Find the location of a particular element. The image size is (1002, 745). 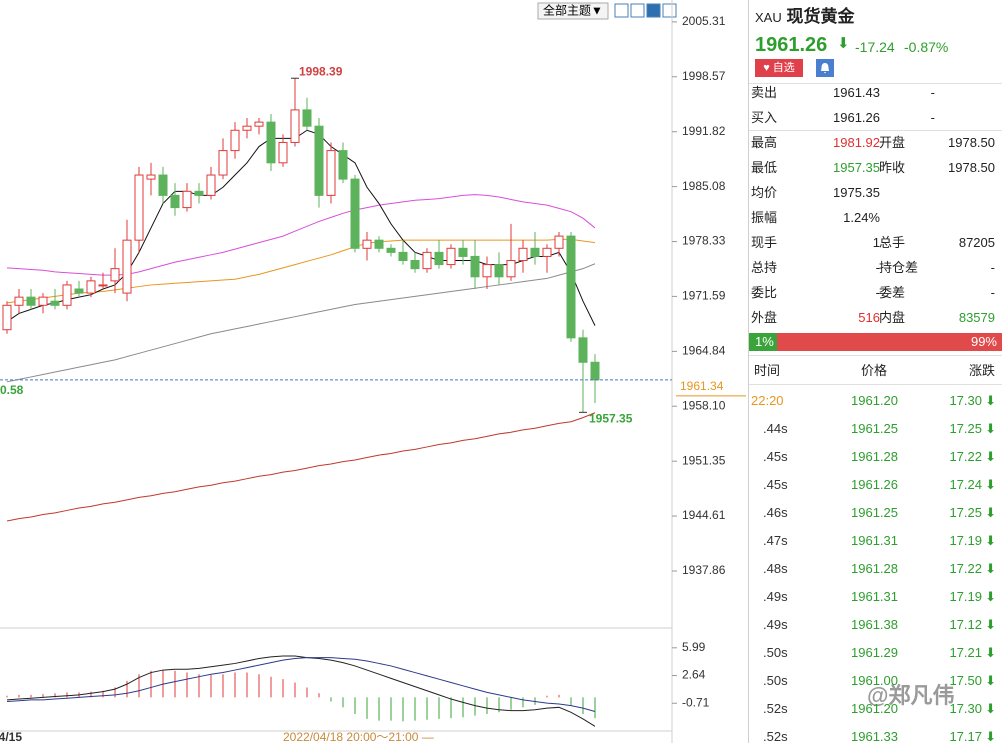

y-tick-label: 1944.61 is located at coordinates (704, 515).